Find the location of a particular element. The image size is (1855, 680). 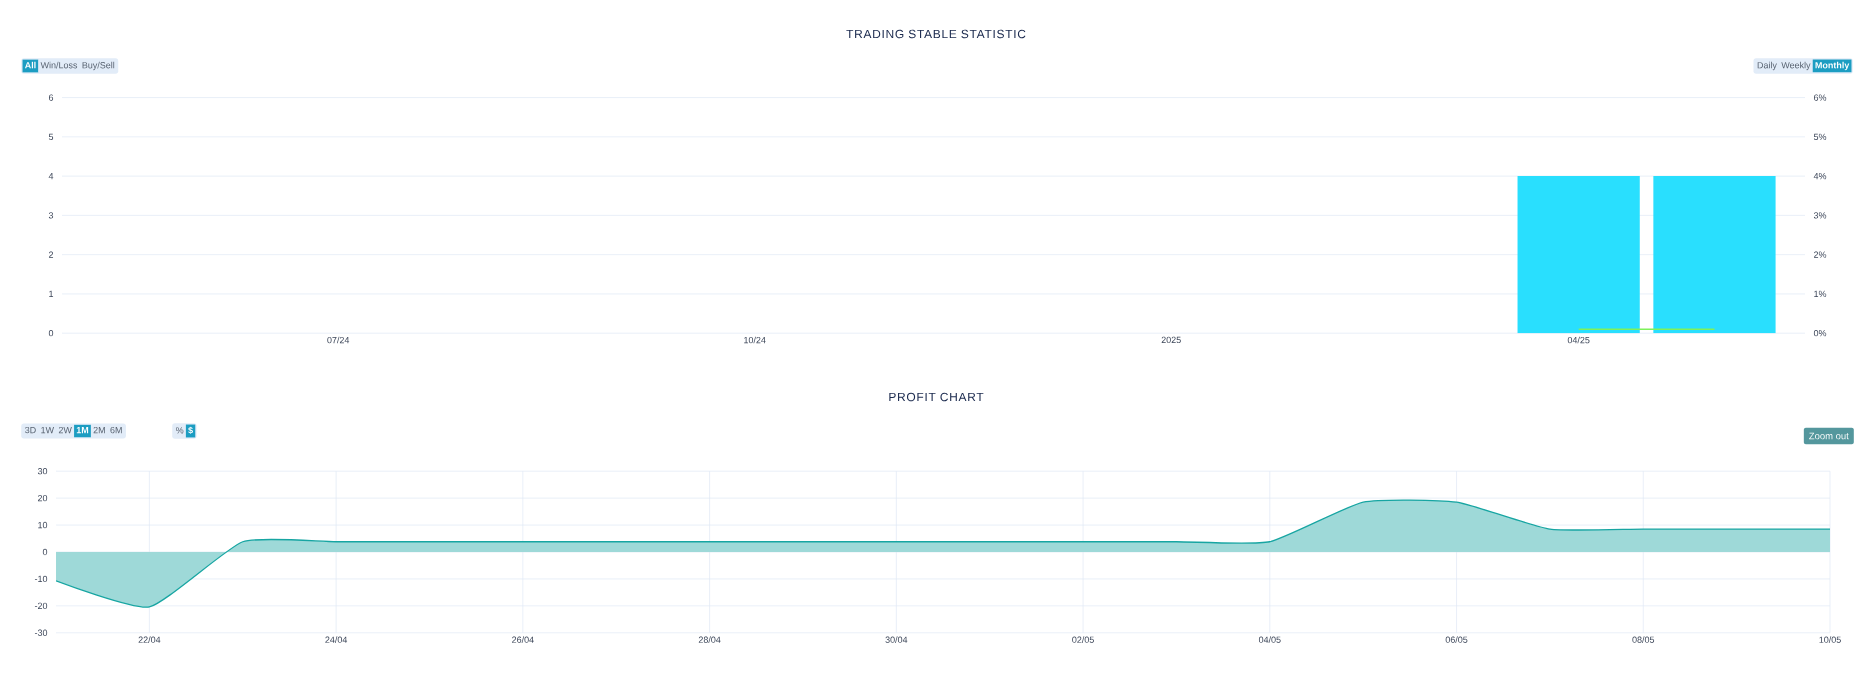

y2-tick-label: 5% is located at coordinates (1820, 137).